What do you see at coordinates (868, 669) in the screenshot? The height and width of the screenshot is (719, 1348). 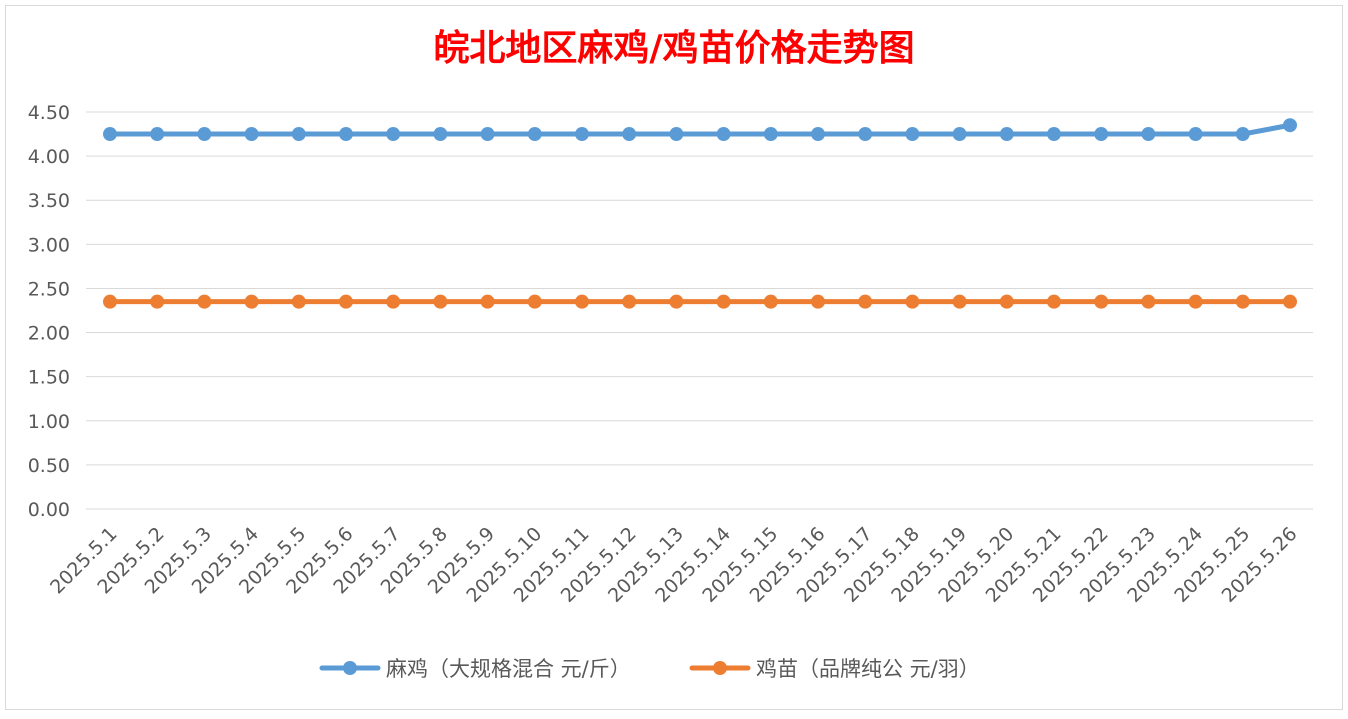 I see `legend-label: 鸡苗（品牌纯公 元/羽）` at bounding box center [868, 669].